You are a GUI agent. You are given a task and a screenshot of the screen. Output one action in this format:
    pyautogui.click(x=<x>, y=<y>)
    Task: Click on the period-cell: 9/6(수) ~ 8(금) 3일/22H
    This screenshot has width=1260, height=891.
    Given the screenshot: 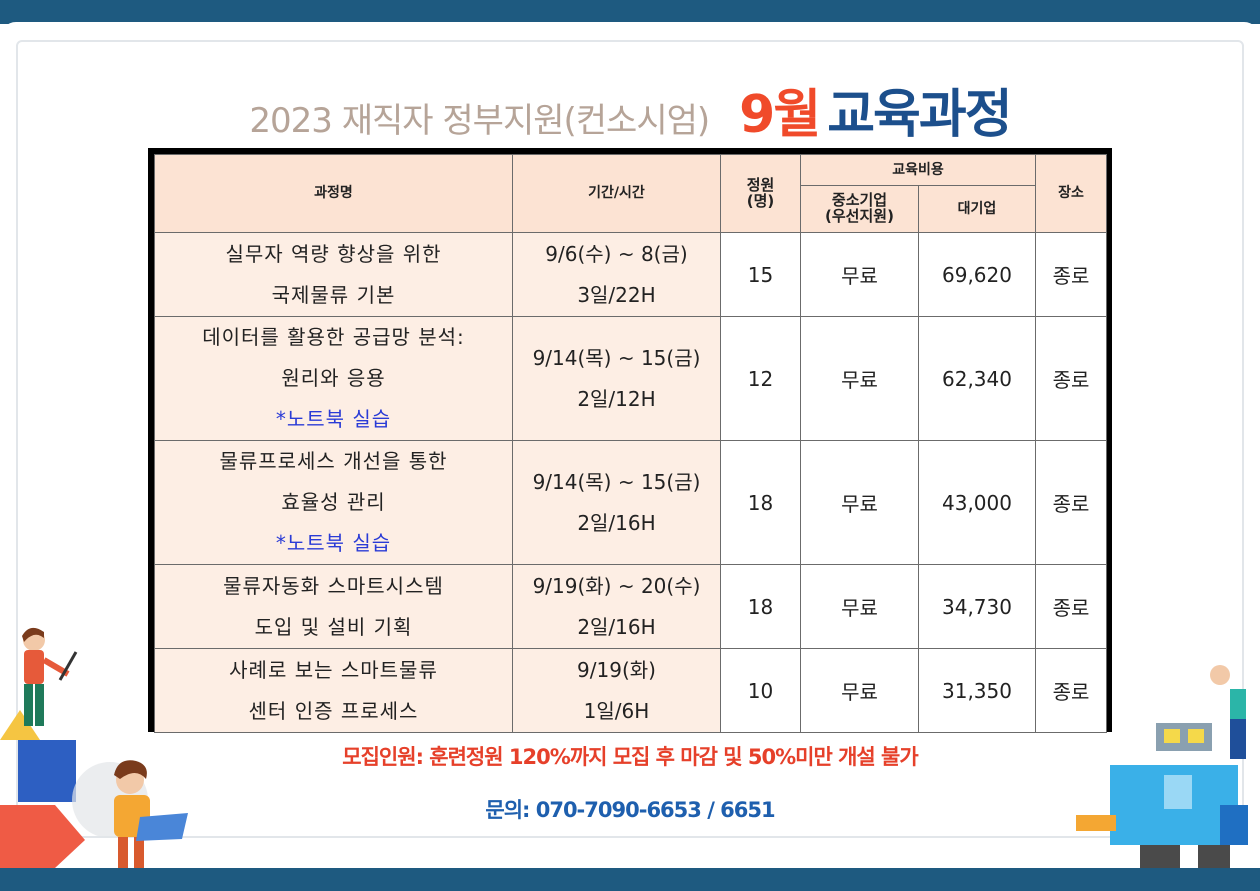 What is the action you would take?
    pyautogui.click(x=616, y=274)
    